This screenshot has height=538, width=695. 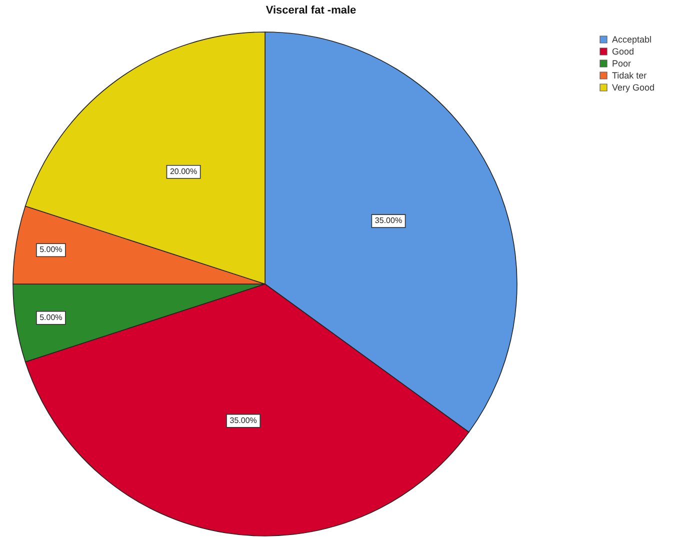 What do you see at coordinates (629, 75) in the screenshot?
I see `legend-label: Tidak ter` at bounding box center [629, 75].